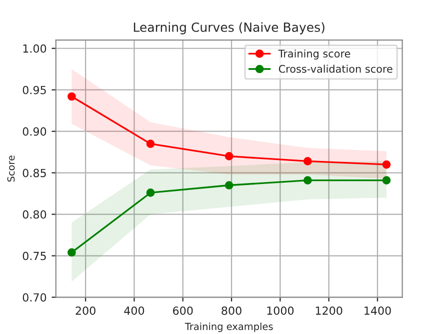 The image size is (447, 334). I want to click on y-tick-label: 0.75, so click(34, 256).